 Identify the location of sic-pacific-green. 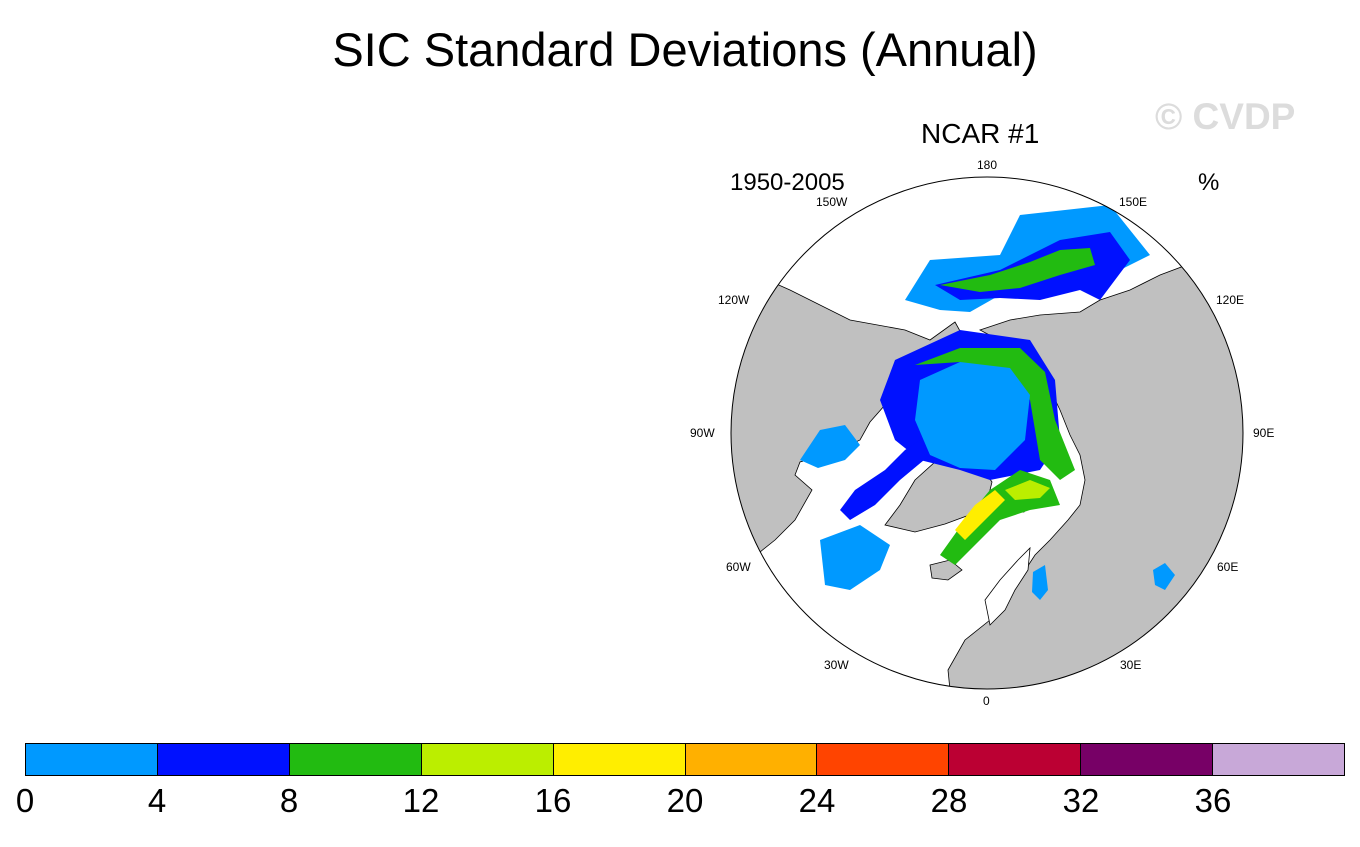
(1017, 270).